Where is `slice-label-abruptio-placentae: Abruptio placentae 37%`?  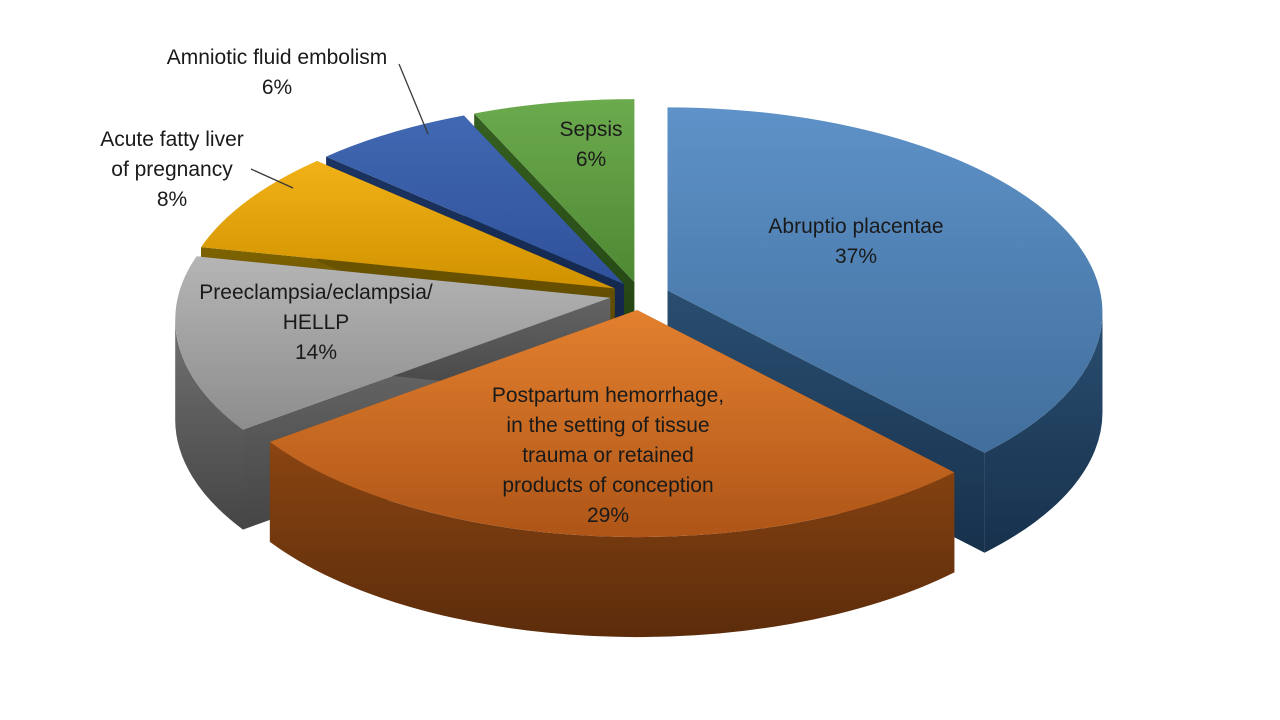
slice-label-abruptio-placentae: Abruptio placentae 37% is located at coordinates (855, 242).